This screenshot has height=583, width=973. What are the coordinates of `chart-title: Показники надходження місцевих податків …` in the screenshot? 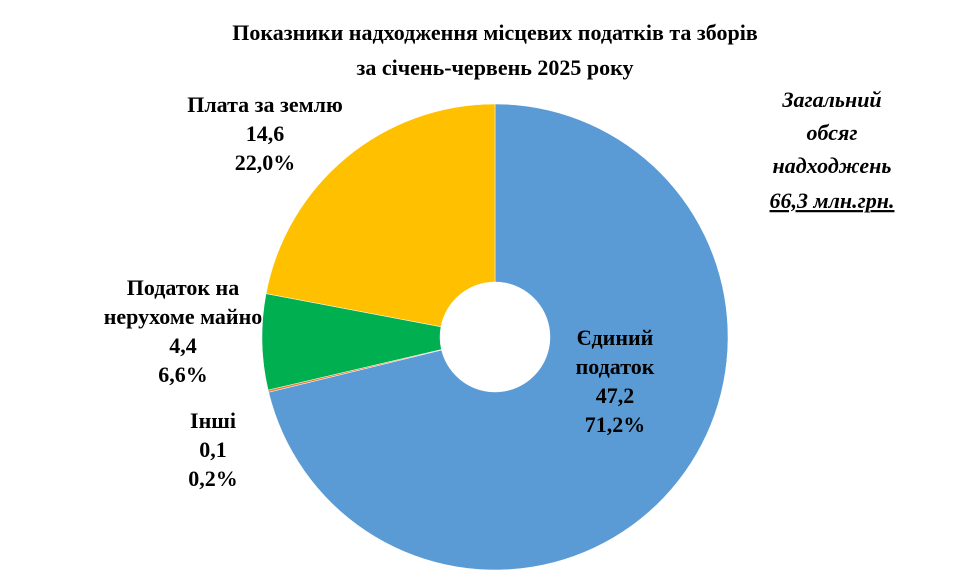 It's located at (495, 32).